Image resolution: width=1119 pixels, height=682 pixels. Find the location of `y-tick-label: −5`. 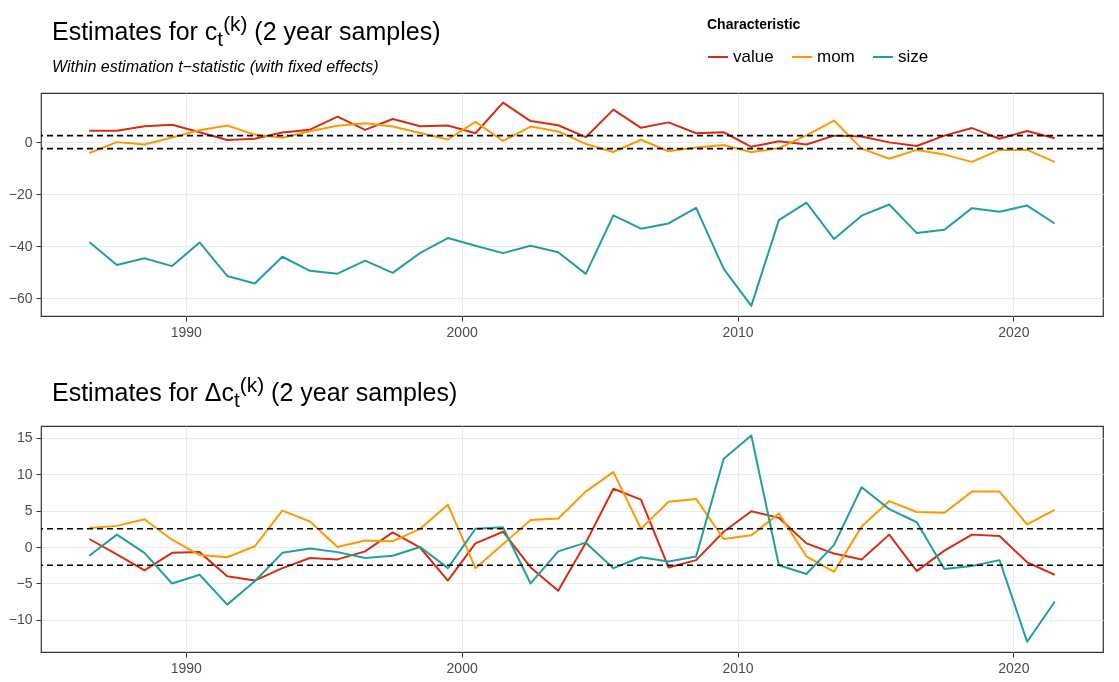

y-tick-label: −5 is located at coordinates (24, 582).